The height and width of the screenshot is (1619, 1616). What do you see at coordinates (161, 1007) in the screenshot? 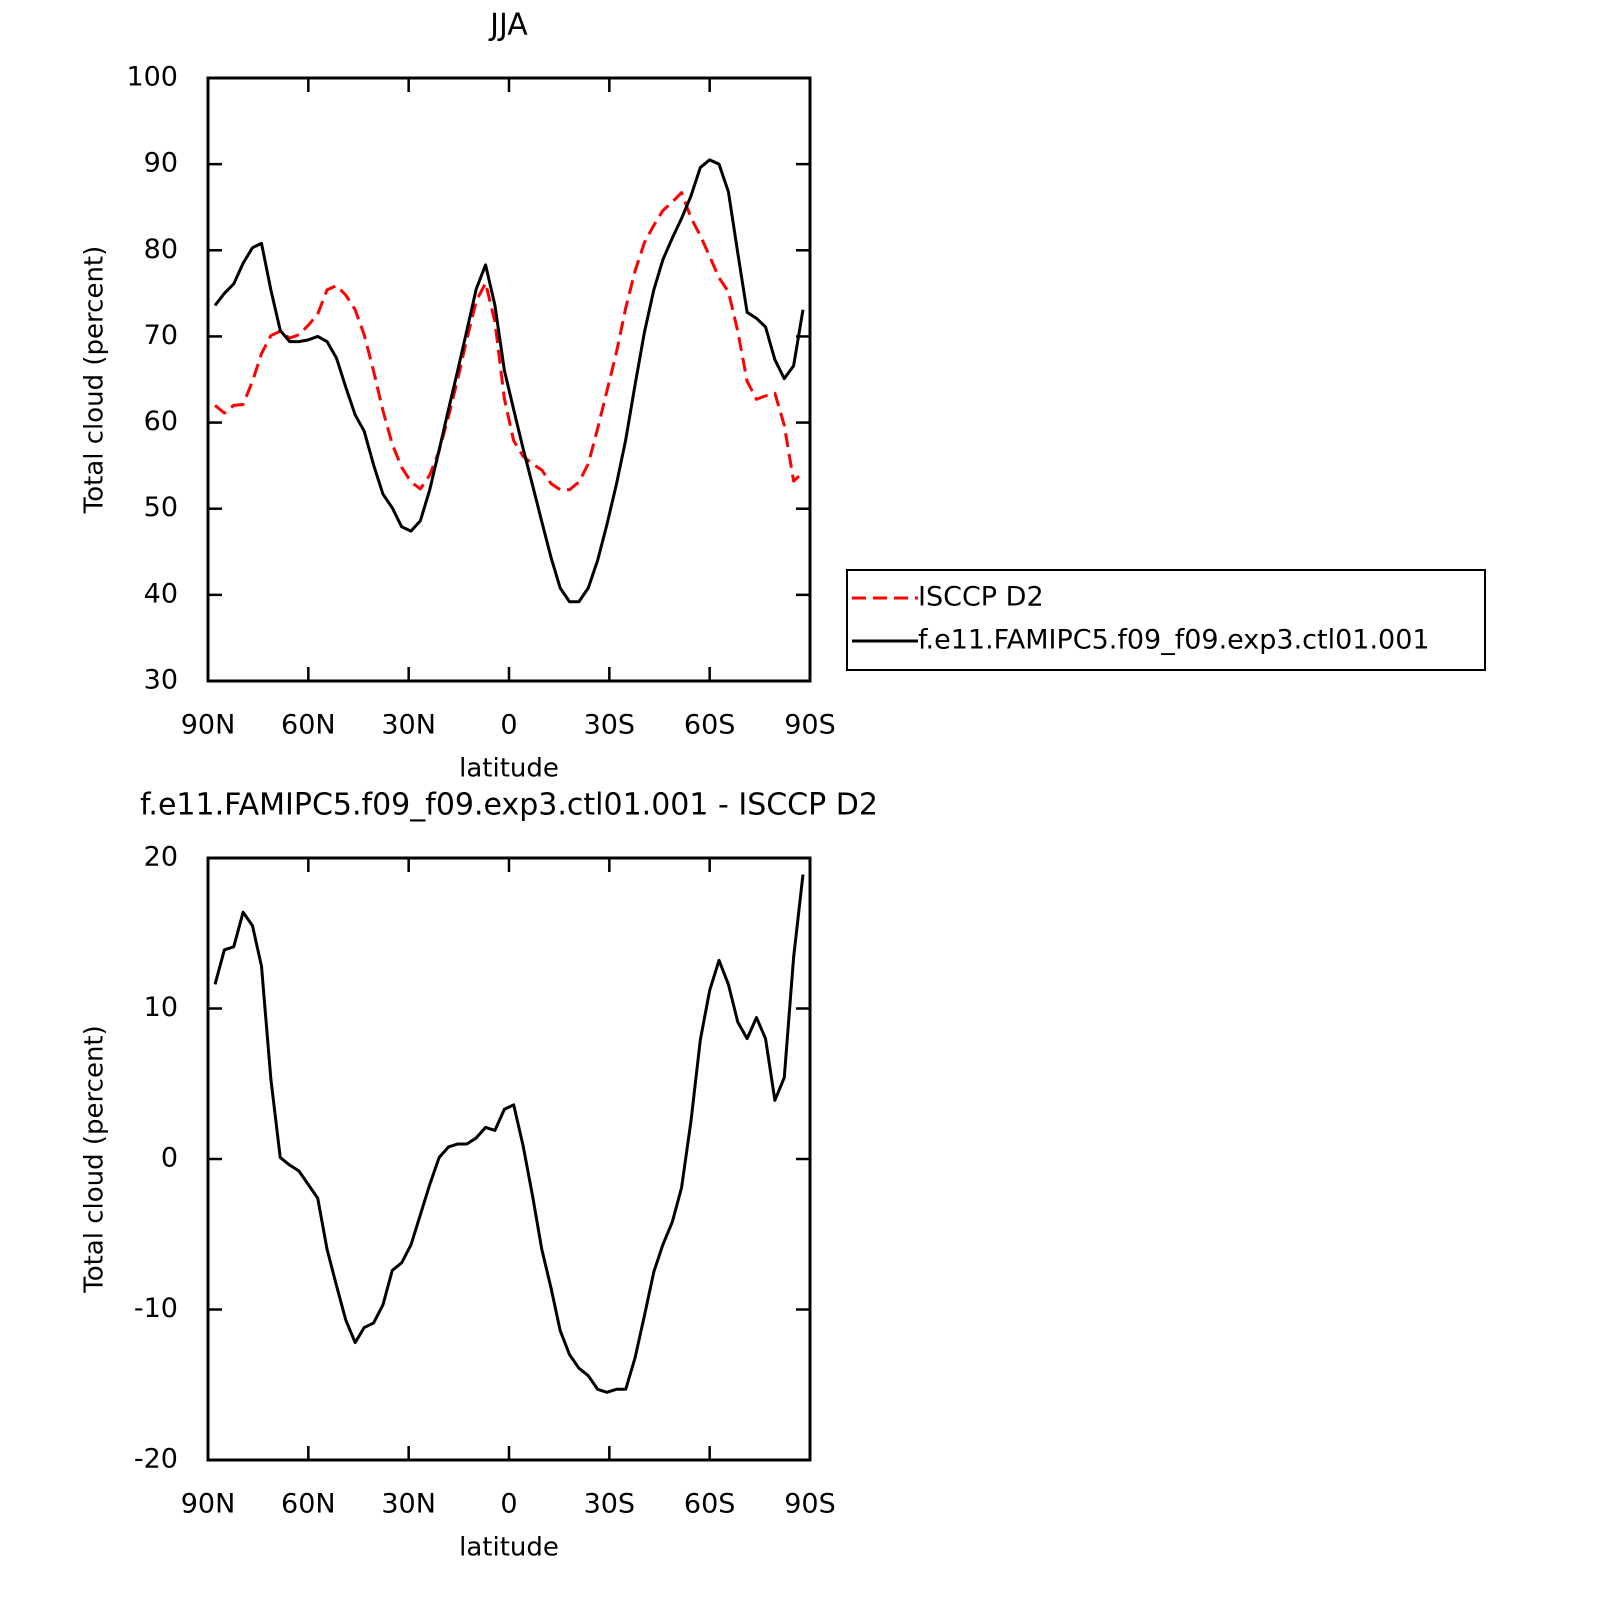
I see `y-tick-label: 10` at bounding box center [161, 1007].